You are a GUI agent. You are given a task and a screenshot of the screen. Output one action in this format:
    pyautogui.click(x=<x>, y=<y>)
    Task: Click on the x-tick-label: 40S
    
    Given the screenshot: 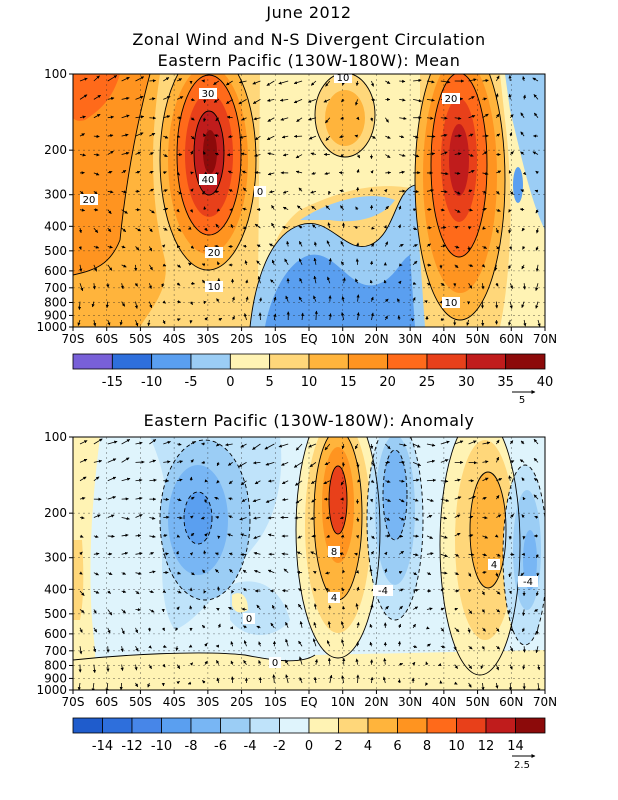 What is the action you would take?
    pyautogui.click(x=174, y=339)
    